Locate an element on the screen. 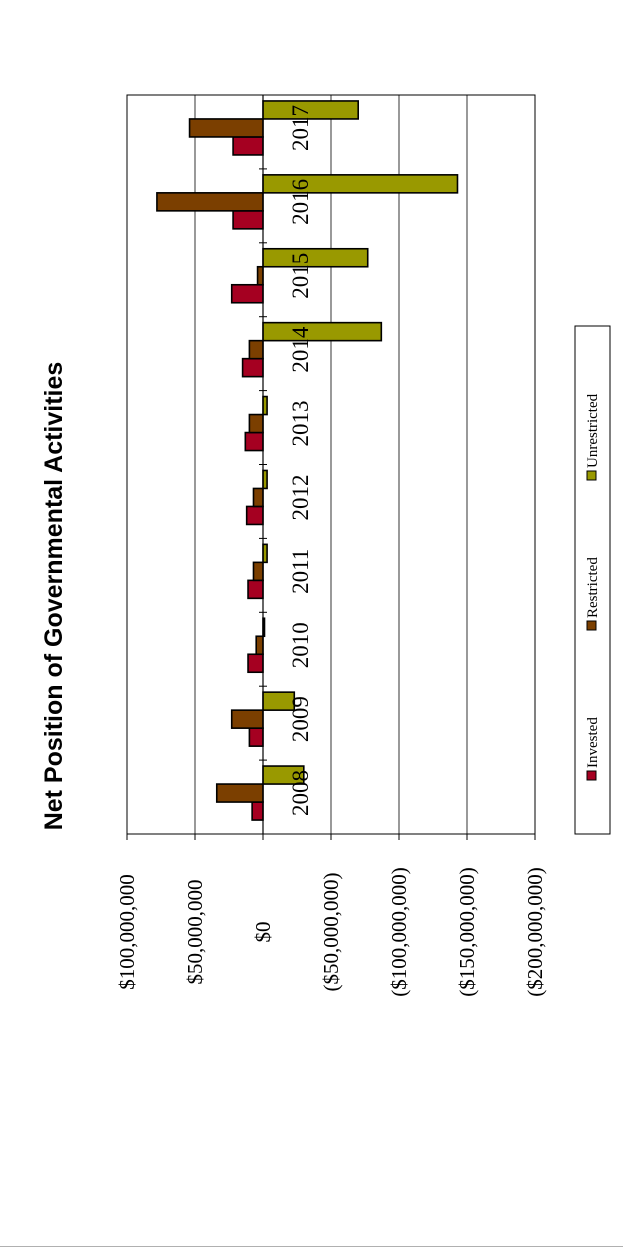  value-tick-label: $50,000,000 is located at coordinates (195, 932).